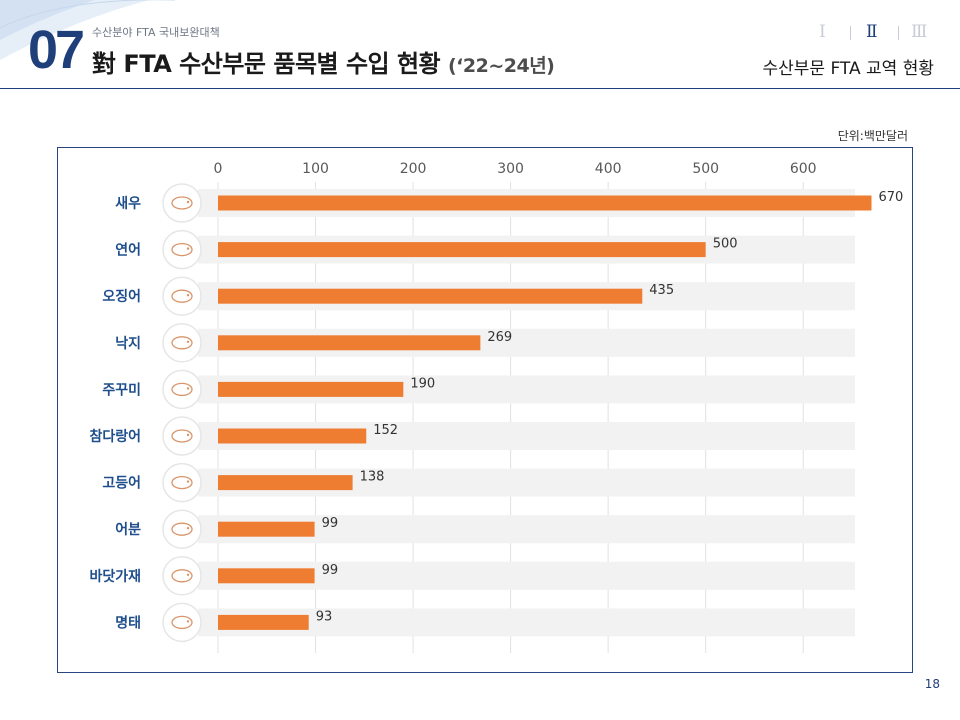  What do you see at coordinates (115, 576) in the screenshot?
I see `category-label: 바닷가재` at bounding box center [115, 576].